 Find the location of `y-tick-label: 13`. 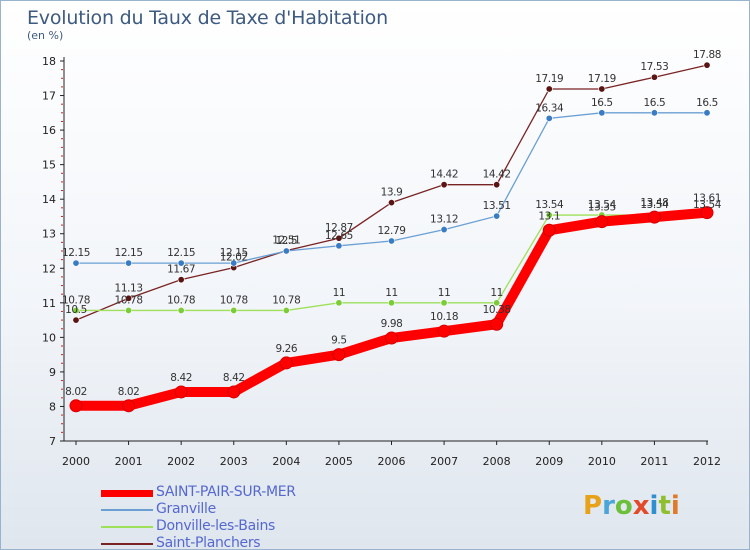

y-tick-label: 13 is located at coordinates (49, 234).